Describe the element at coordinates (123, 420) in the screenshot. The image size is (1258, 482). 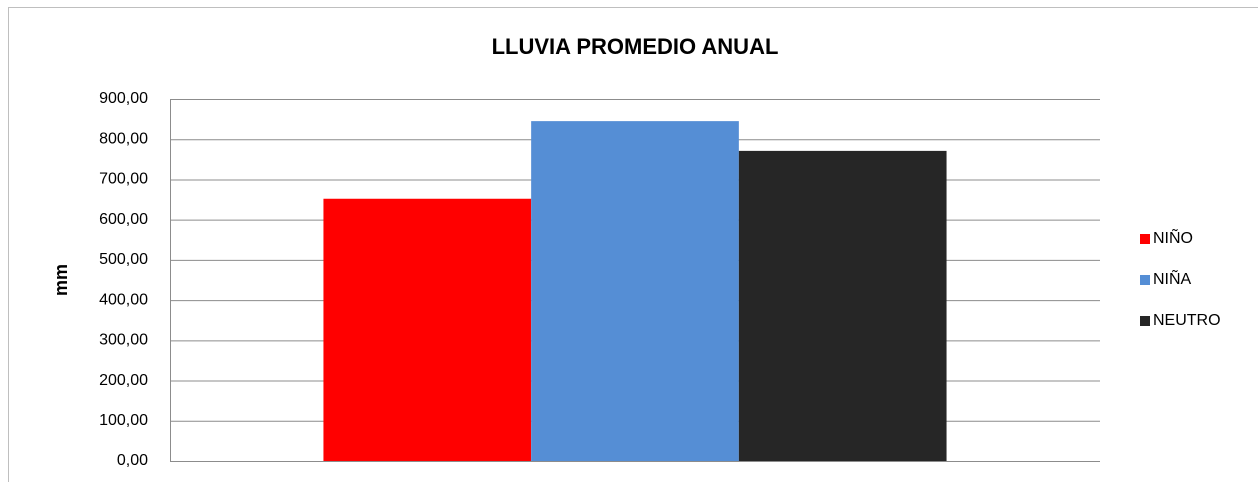
I see `y-tick-label: 100,00` at that location.